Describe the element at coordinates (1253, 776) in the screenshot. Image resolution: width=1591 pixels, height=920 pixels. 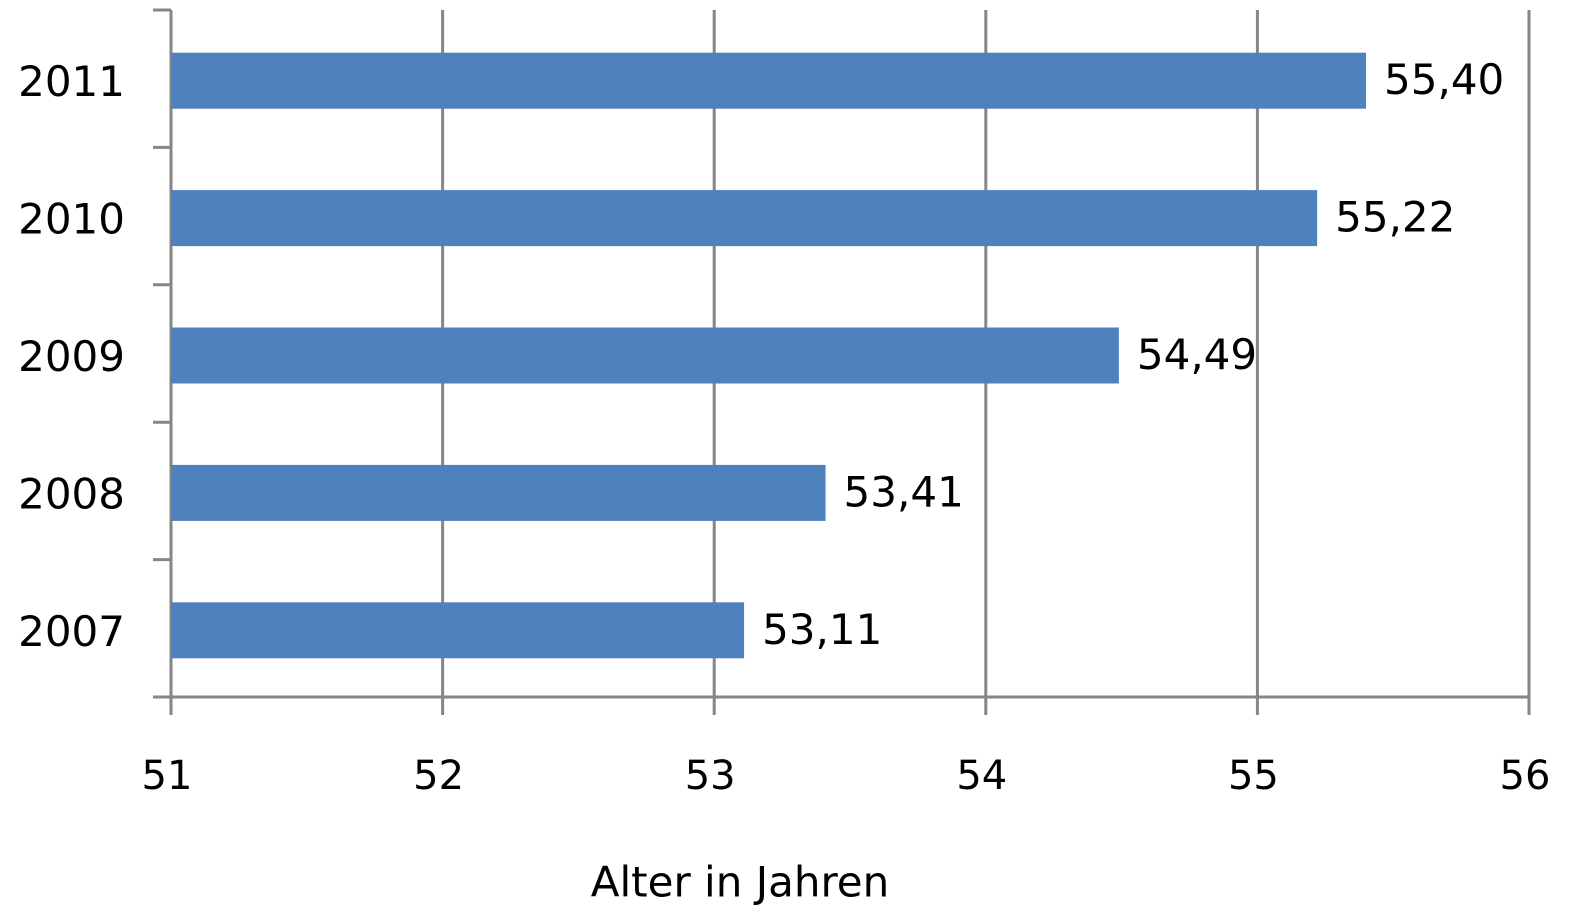
I see `x-tick-label: 55` at that location.